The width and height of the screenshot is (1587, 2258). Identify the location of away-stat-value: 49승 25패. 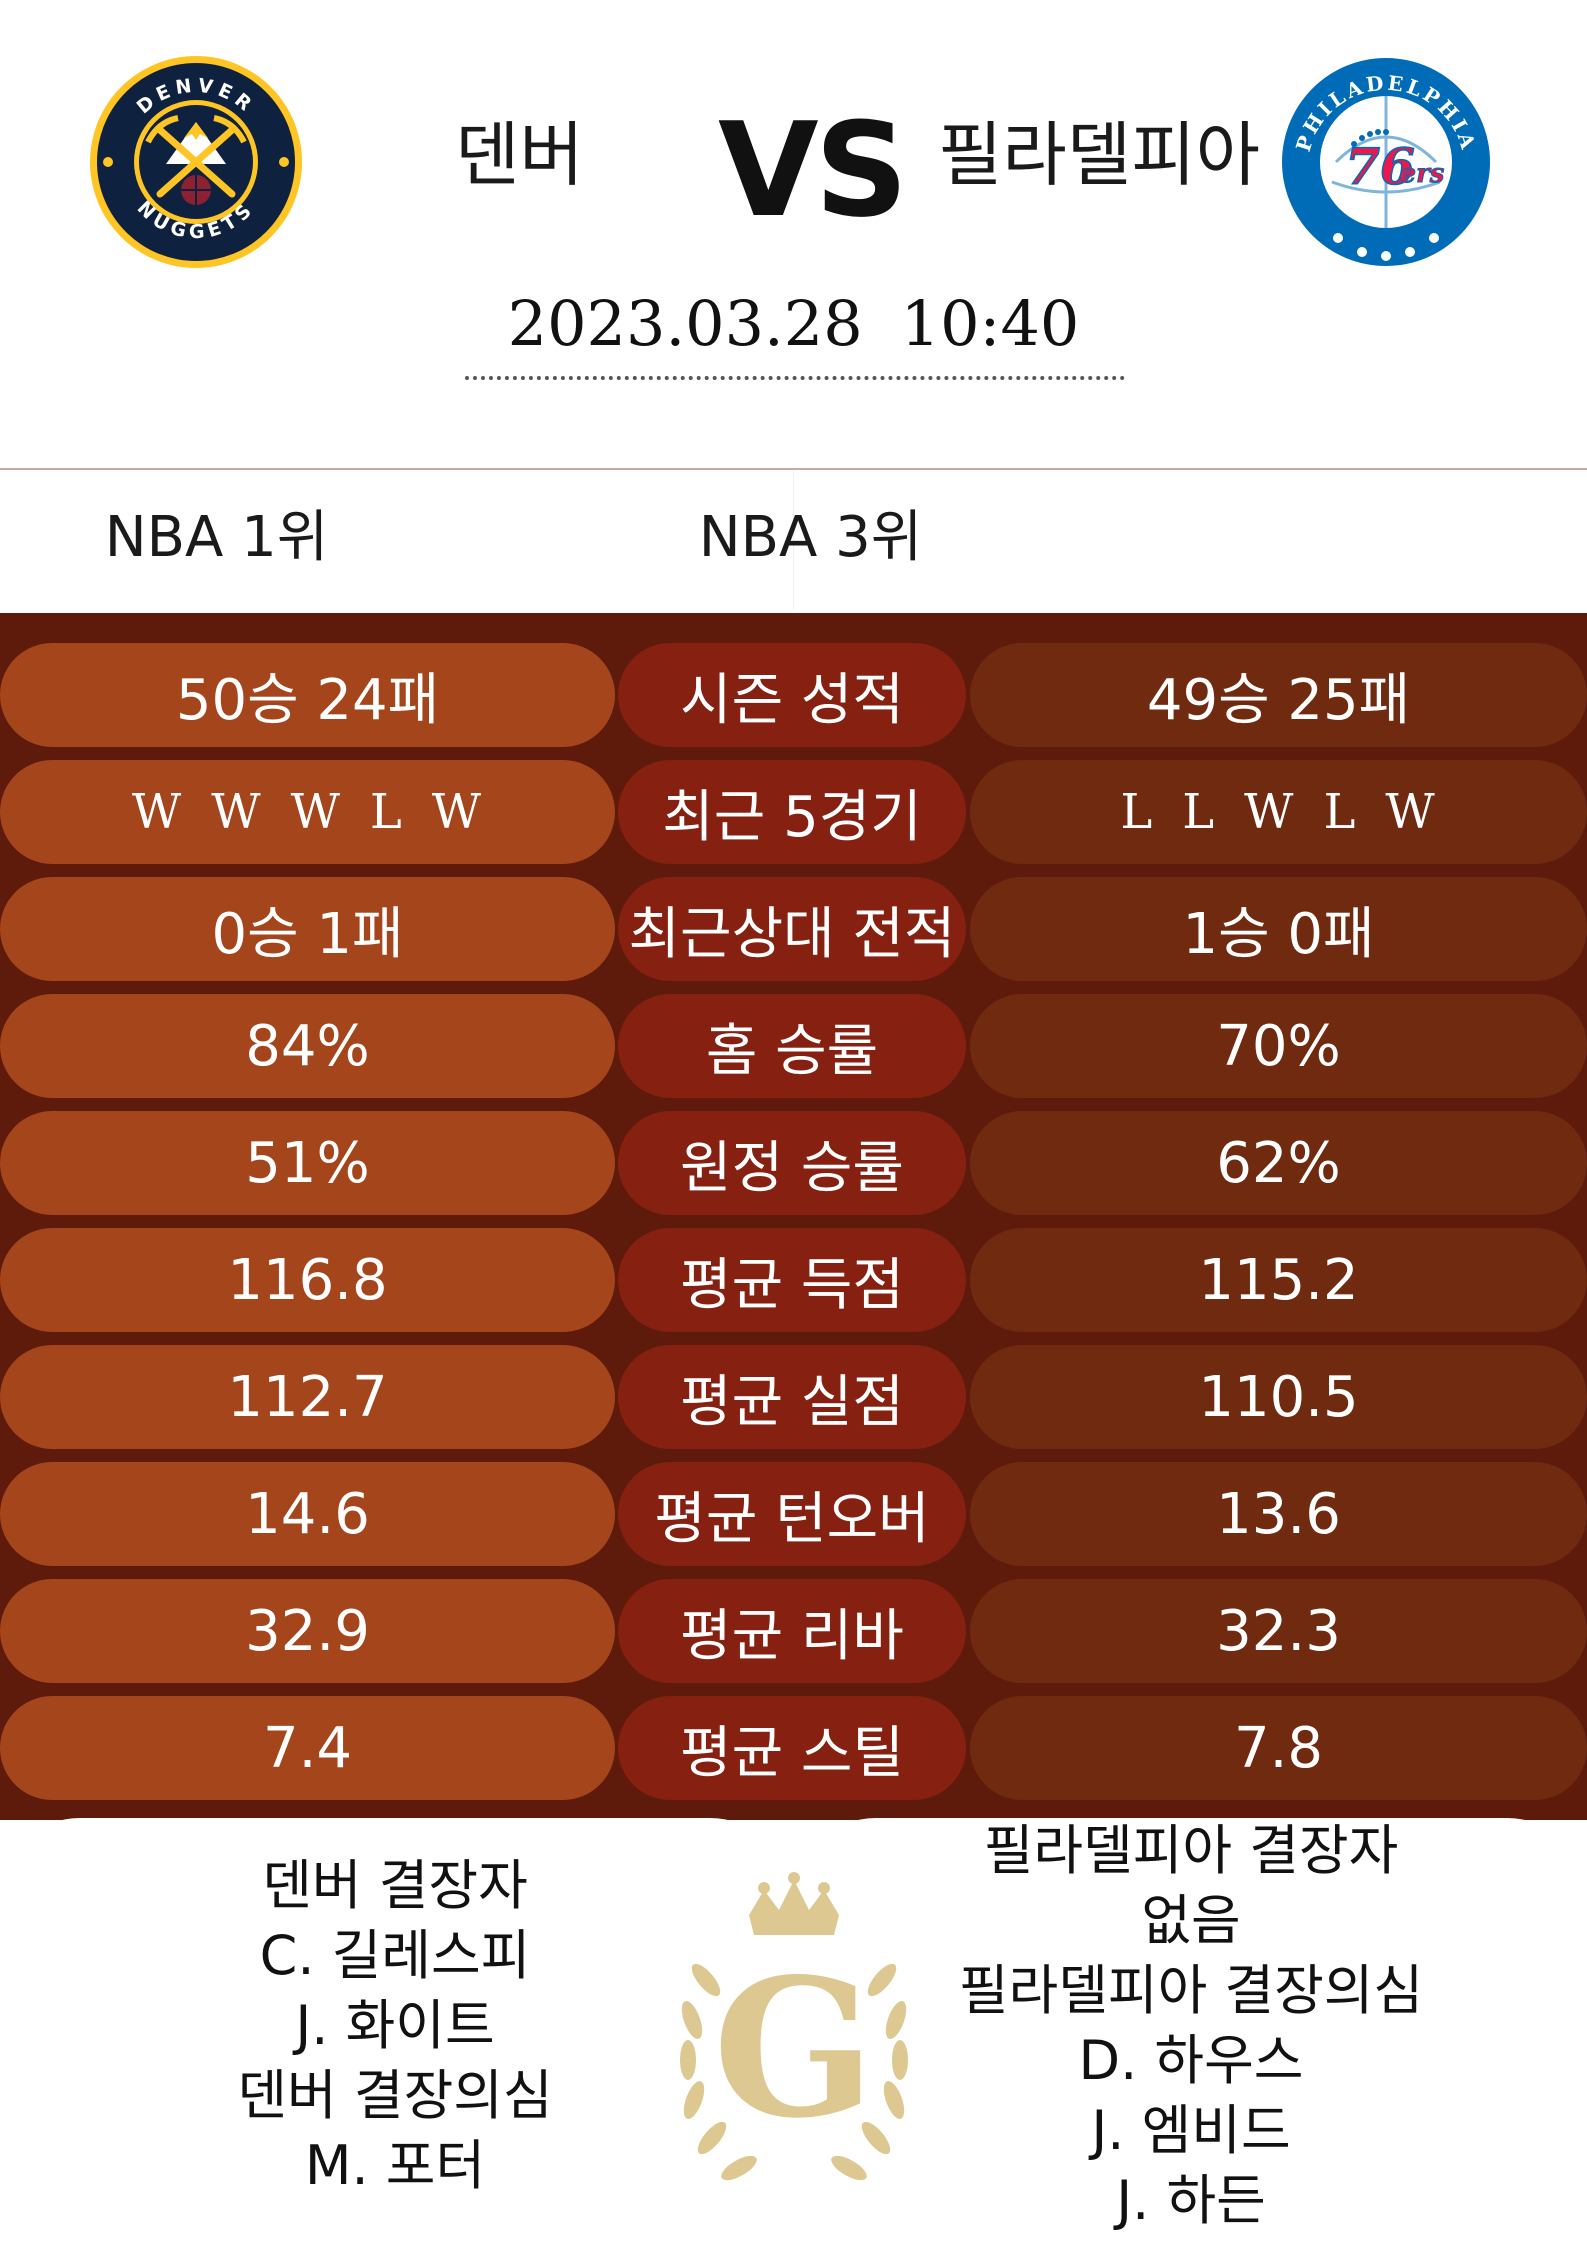
(1278, 695).